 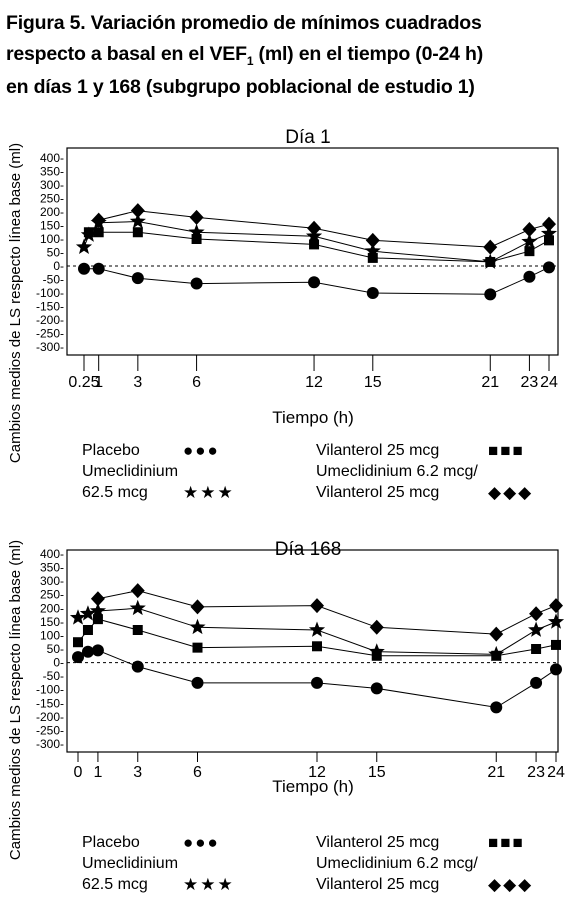 What do you see at coordinates (378, 842) in the screenshot?
I see `legend-label-right-0: Vilanterol 25 mcg` at bounding box center [378, 842].